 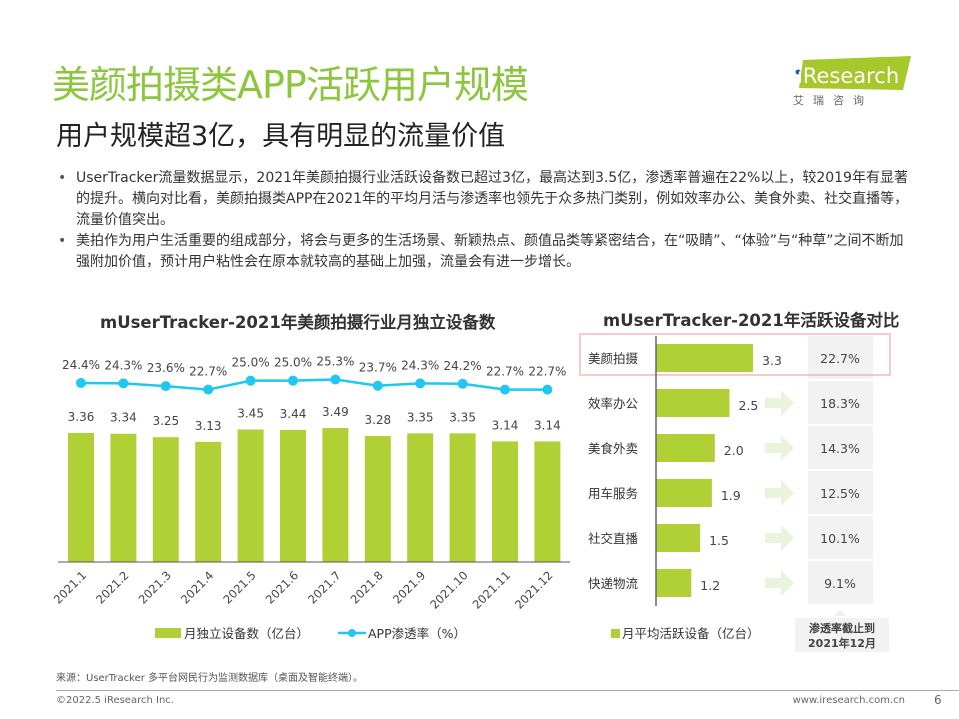 What do you see at coordinates (290, 85) in the screenshot?
I see `page-title: 美颜拍摄类APP活跃用户规模` at bounding box center [290, 85].